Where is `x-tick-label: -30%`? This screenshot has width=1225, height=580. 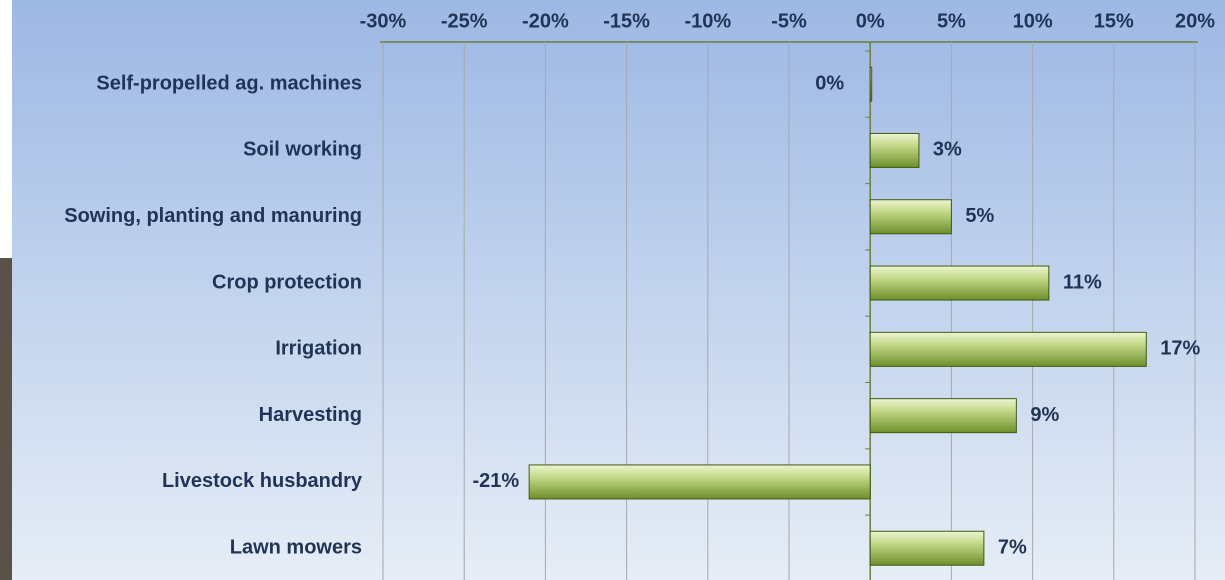 x-tick-label: -30% is located at coordinates (383, 21).